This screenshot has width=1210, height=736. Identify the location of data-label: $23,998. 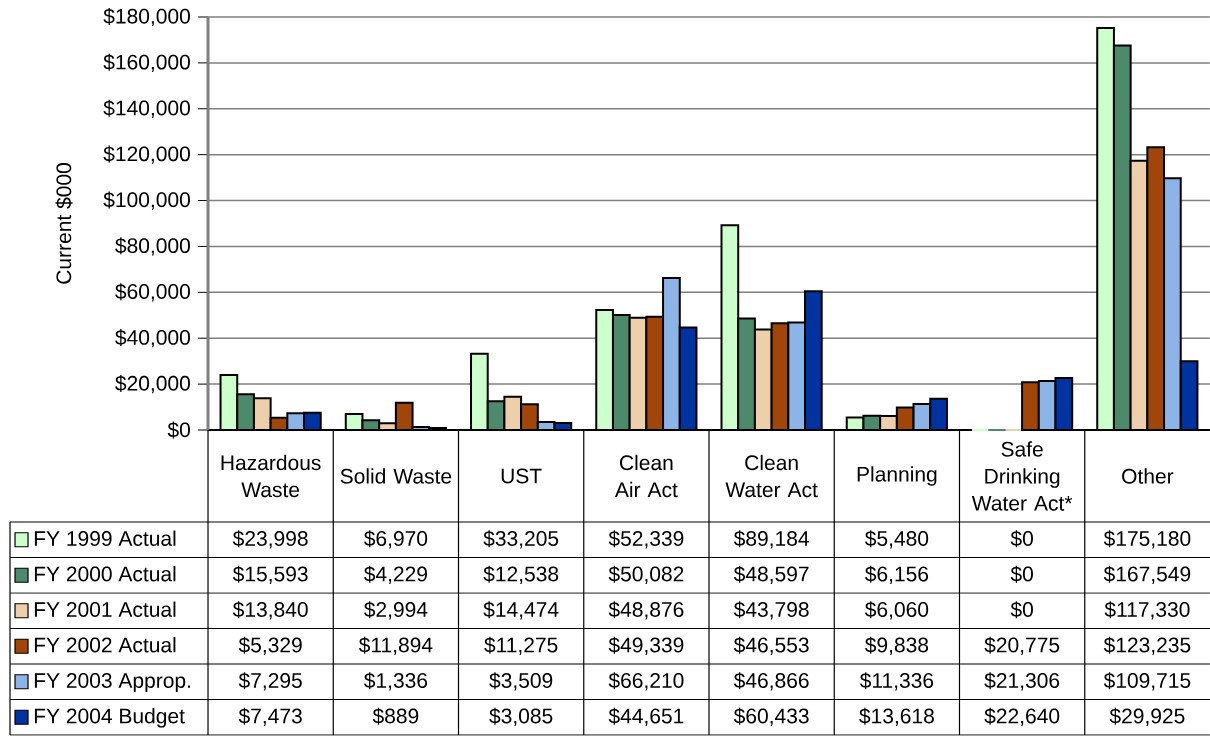
(270, 539).